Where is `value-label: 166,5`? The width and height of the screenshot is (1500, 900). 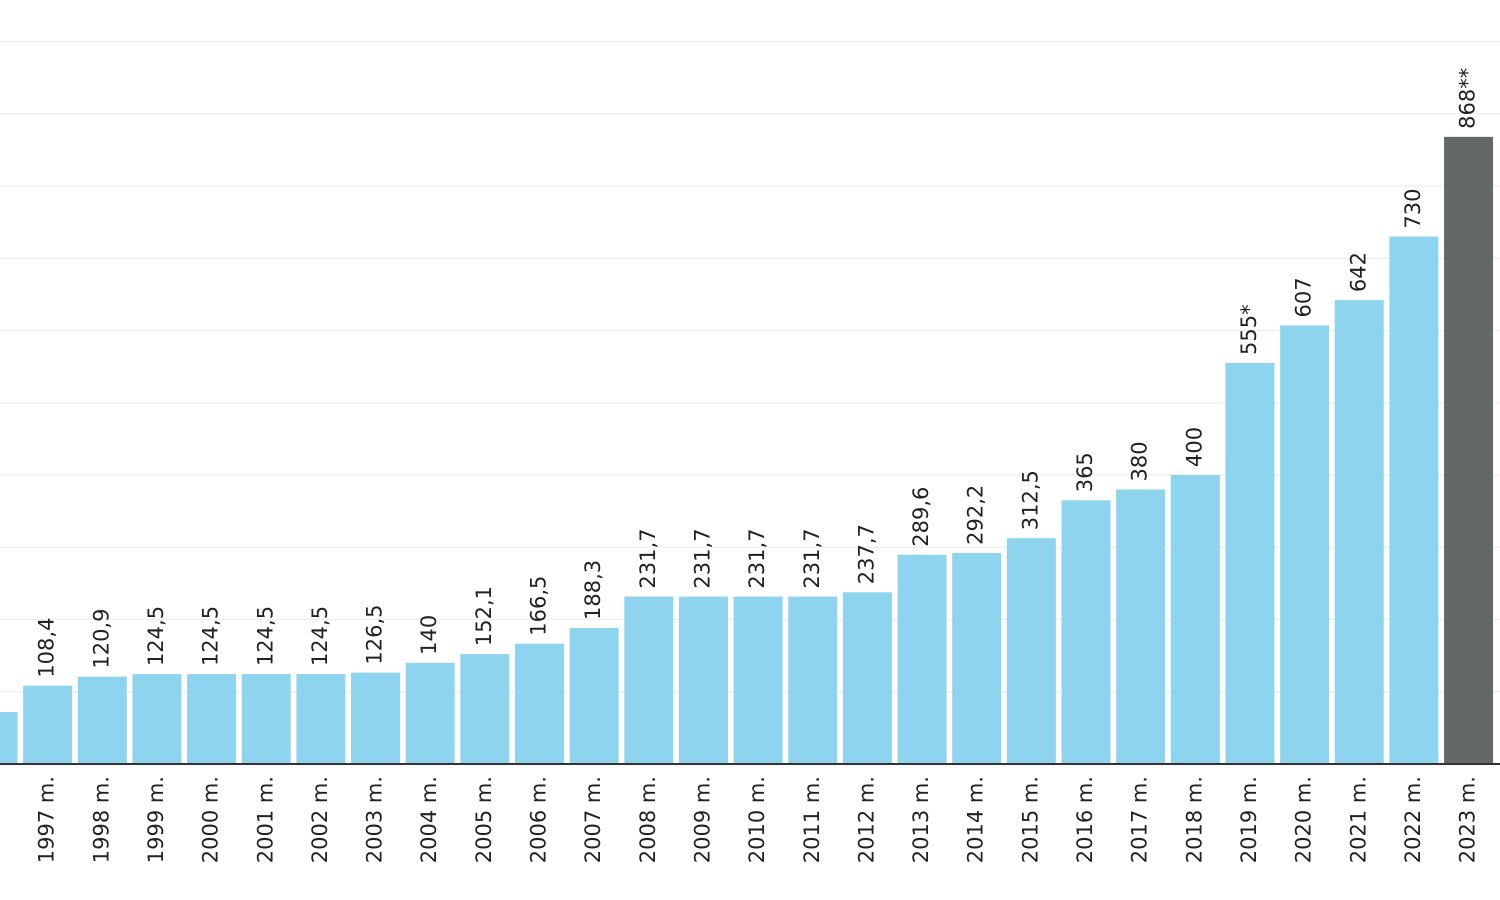 value-label: 166,5 is located at coordinates (539, 606).